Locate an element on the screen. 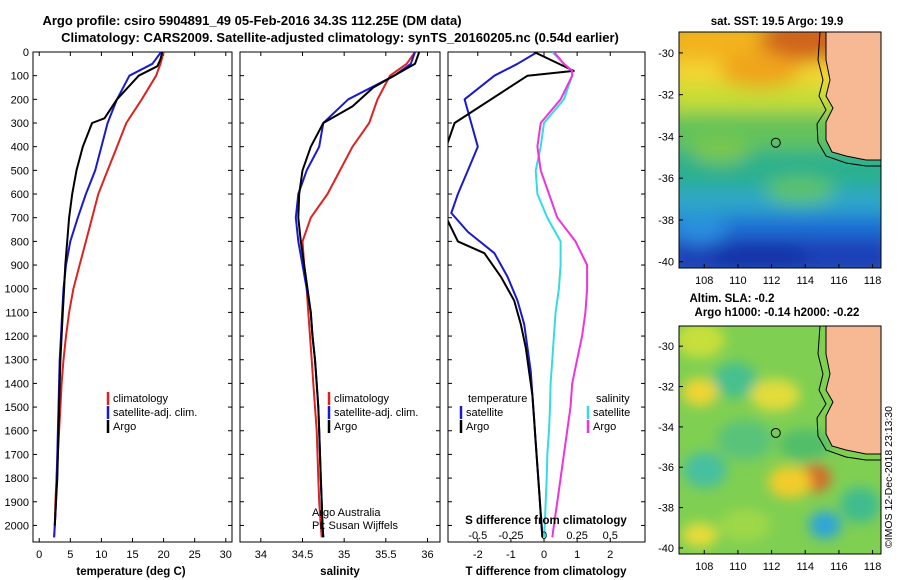  x-tick-label: 35.5 is located at coordinates (385, 555).